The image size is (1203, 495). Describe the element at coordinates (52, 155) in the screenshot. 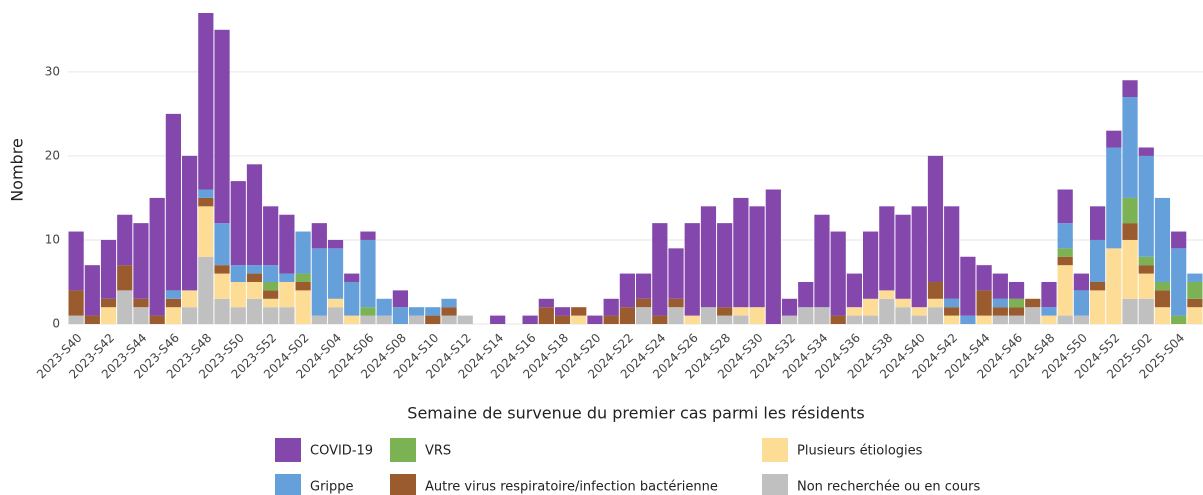

I see `y-tick-label: 20` at that location.